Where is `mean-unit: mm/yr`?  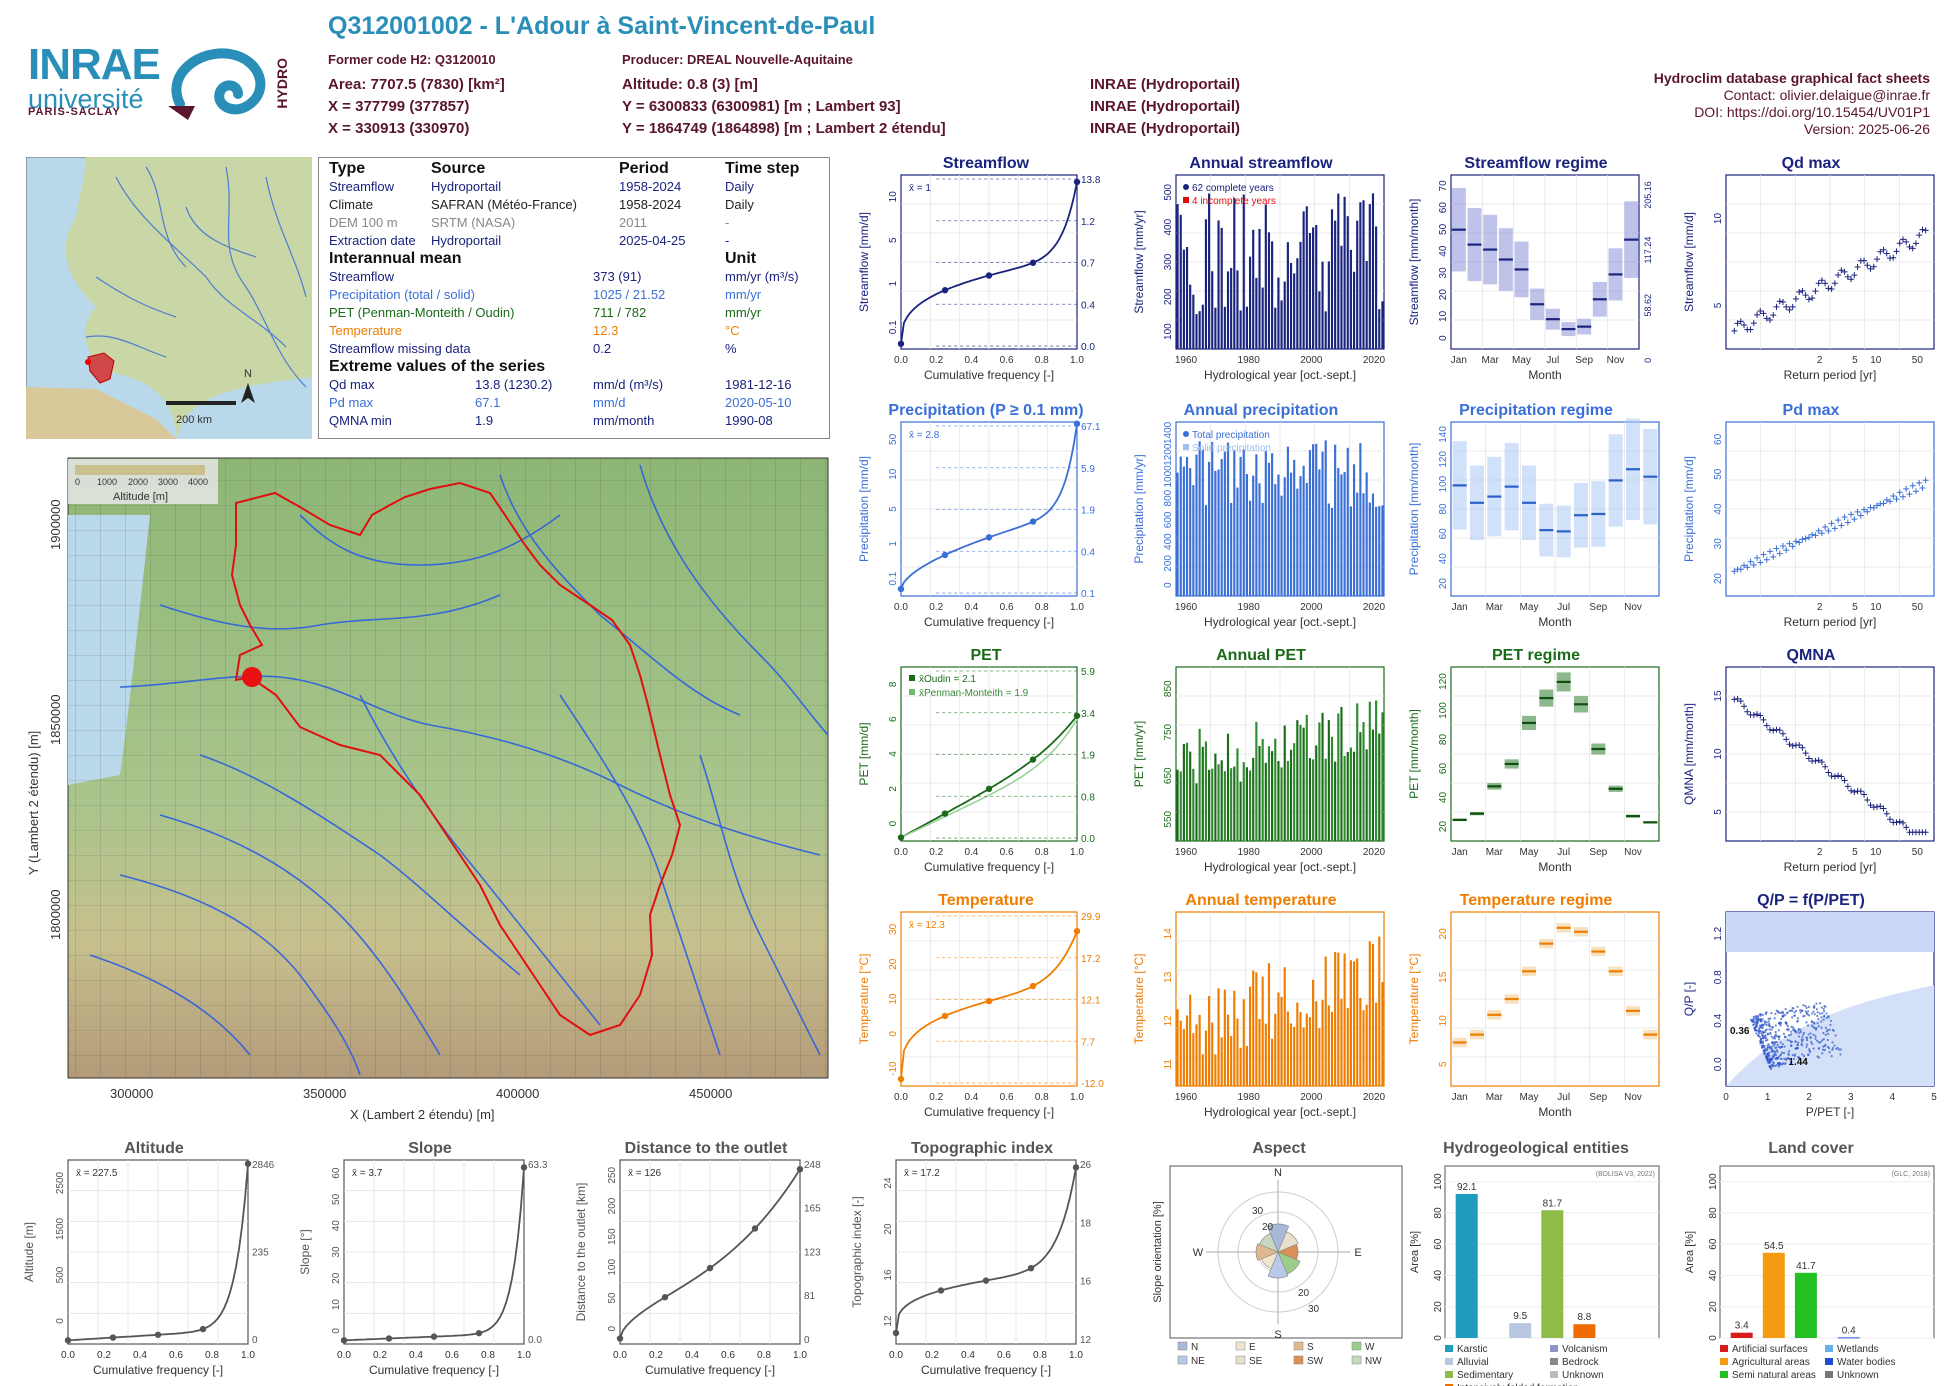 mean-unit: mm/yr is located at coordinates (743, 312).